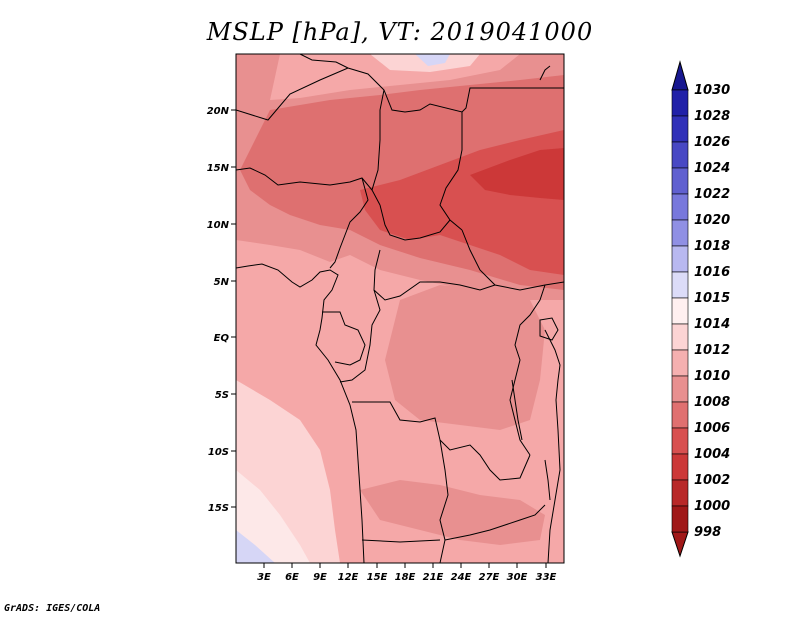 This screenshot has height=618, width=800. I want to click on colorbar-label: 1004, so click(712, 454).